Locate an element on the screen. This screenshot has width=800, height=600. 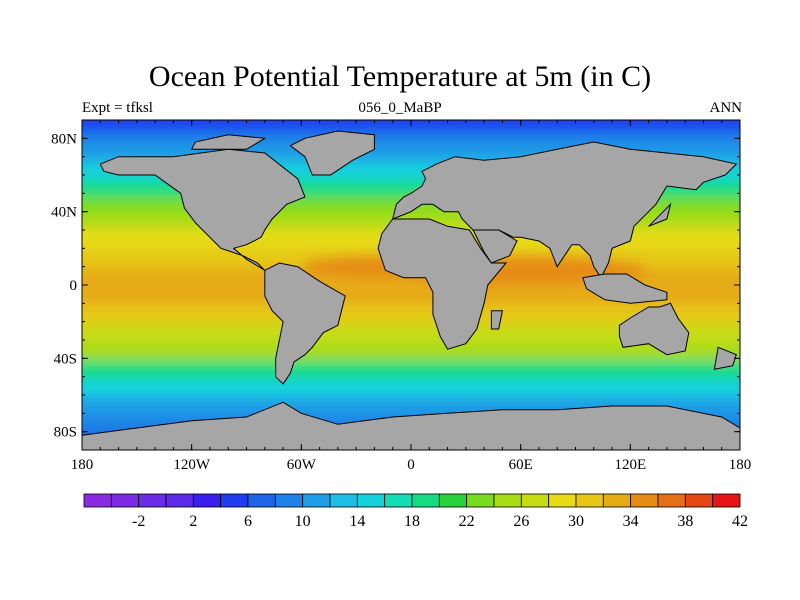
land-africa is located at coordinates (442, 284).